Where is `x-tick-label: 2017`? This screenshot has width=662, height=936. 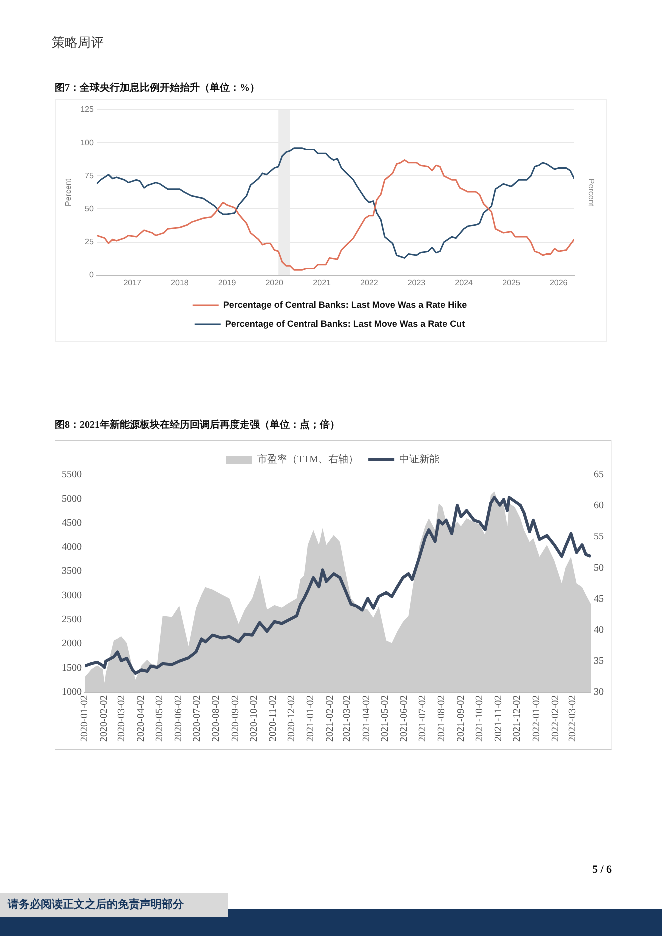
x-tick-label: 2017 is located at coordinates (133, 283).